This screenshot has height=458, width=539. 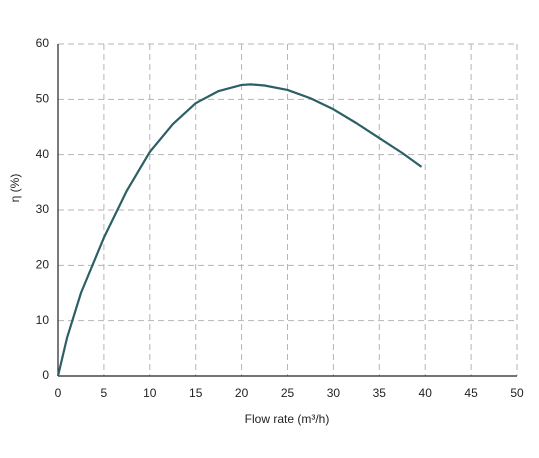 I want to click on y-tick-label: 0, so click(x=45, y=375).